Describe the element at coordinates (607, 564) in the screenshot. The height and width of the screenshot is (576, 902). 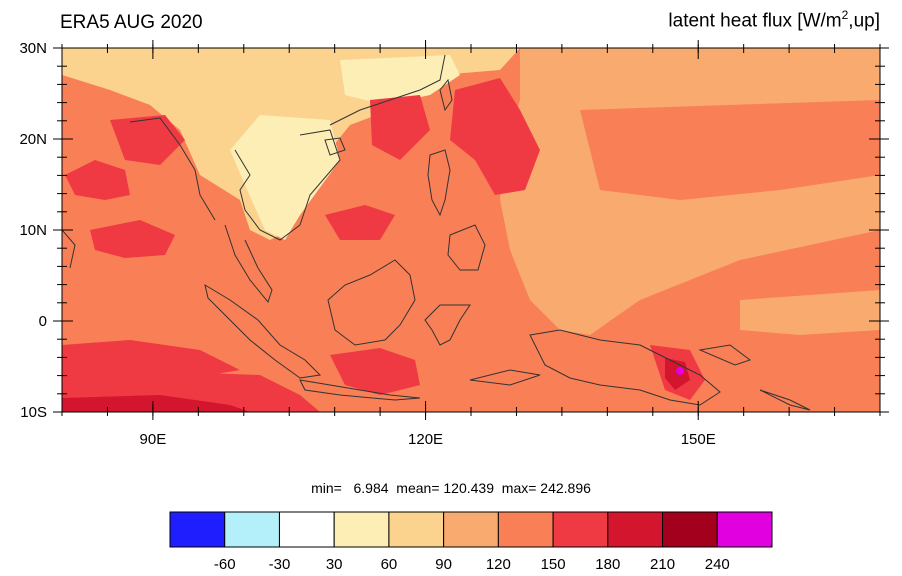
I see `colorbar-label: 180` at that location.